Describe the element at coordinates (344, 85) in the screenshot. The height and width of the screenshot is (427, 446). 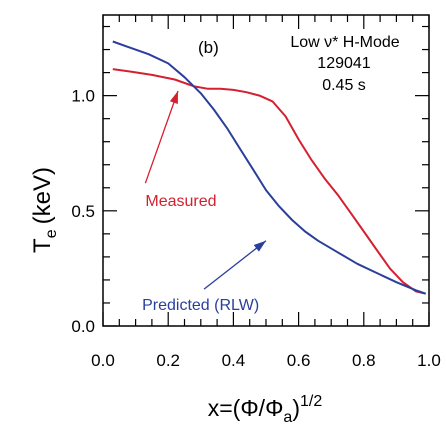
I see `title-line-3: 0.45 s` at that location.